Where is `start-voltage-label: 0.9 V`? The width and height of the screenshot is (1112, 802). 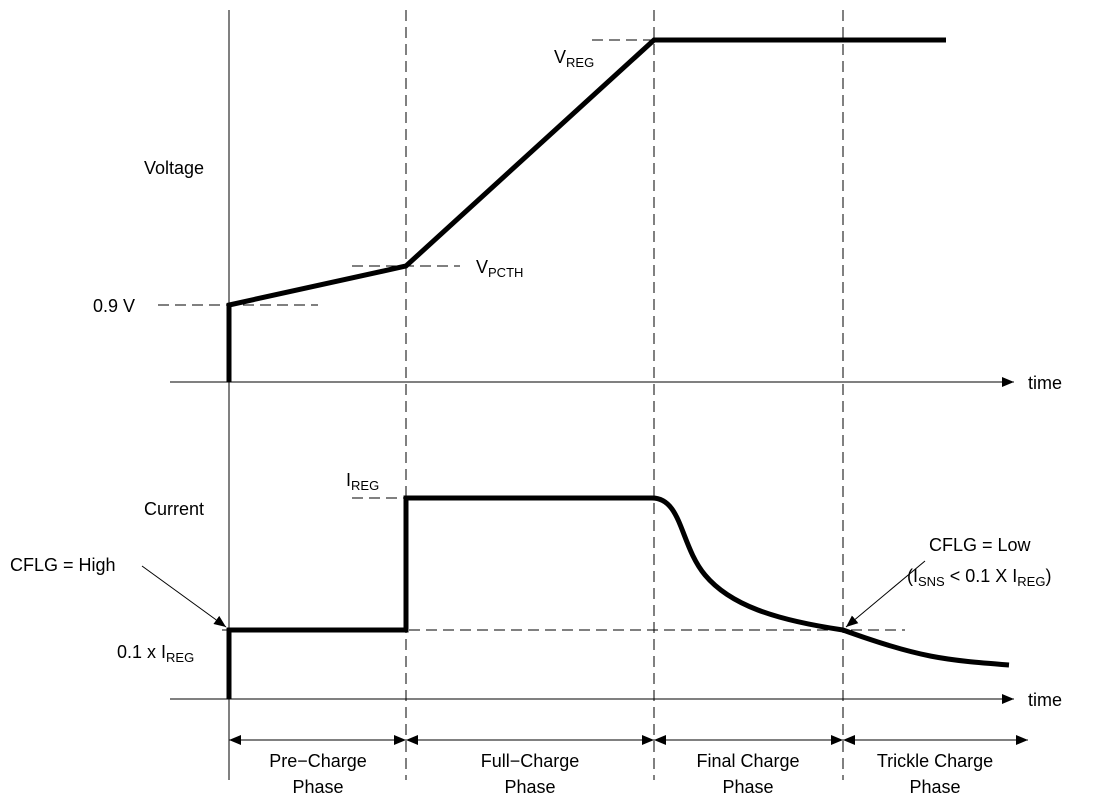 start-voltage-label: 0.9 V is located at coordinates (114, 306).